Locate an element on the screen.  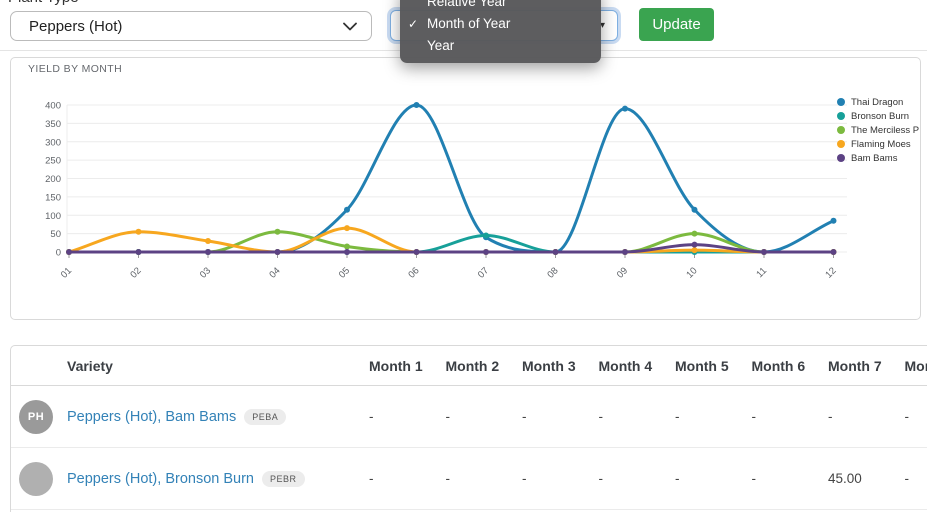
plant-type-label: Plant Type is located at coordinates (43, 3).